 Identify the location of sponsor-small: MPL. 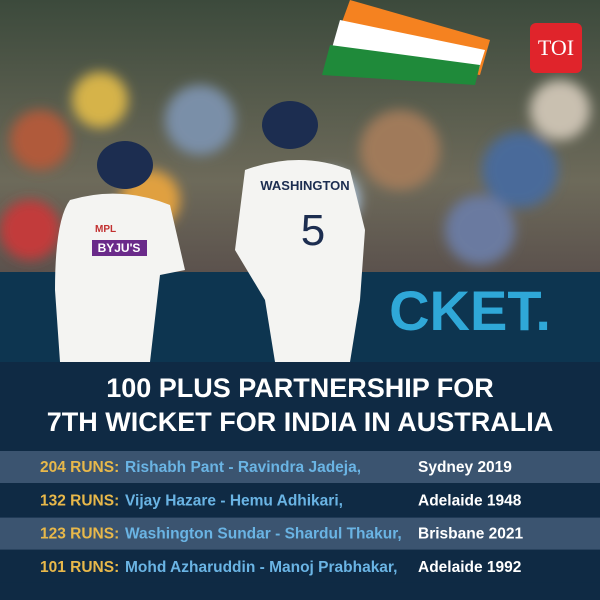
(105, 229).